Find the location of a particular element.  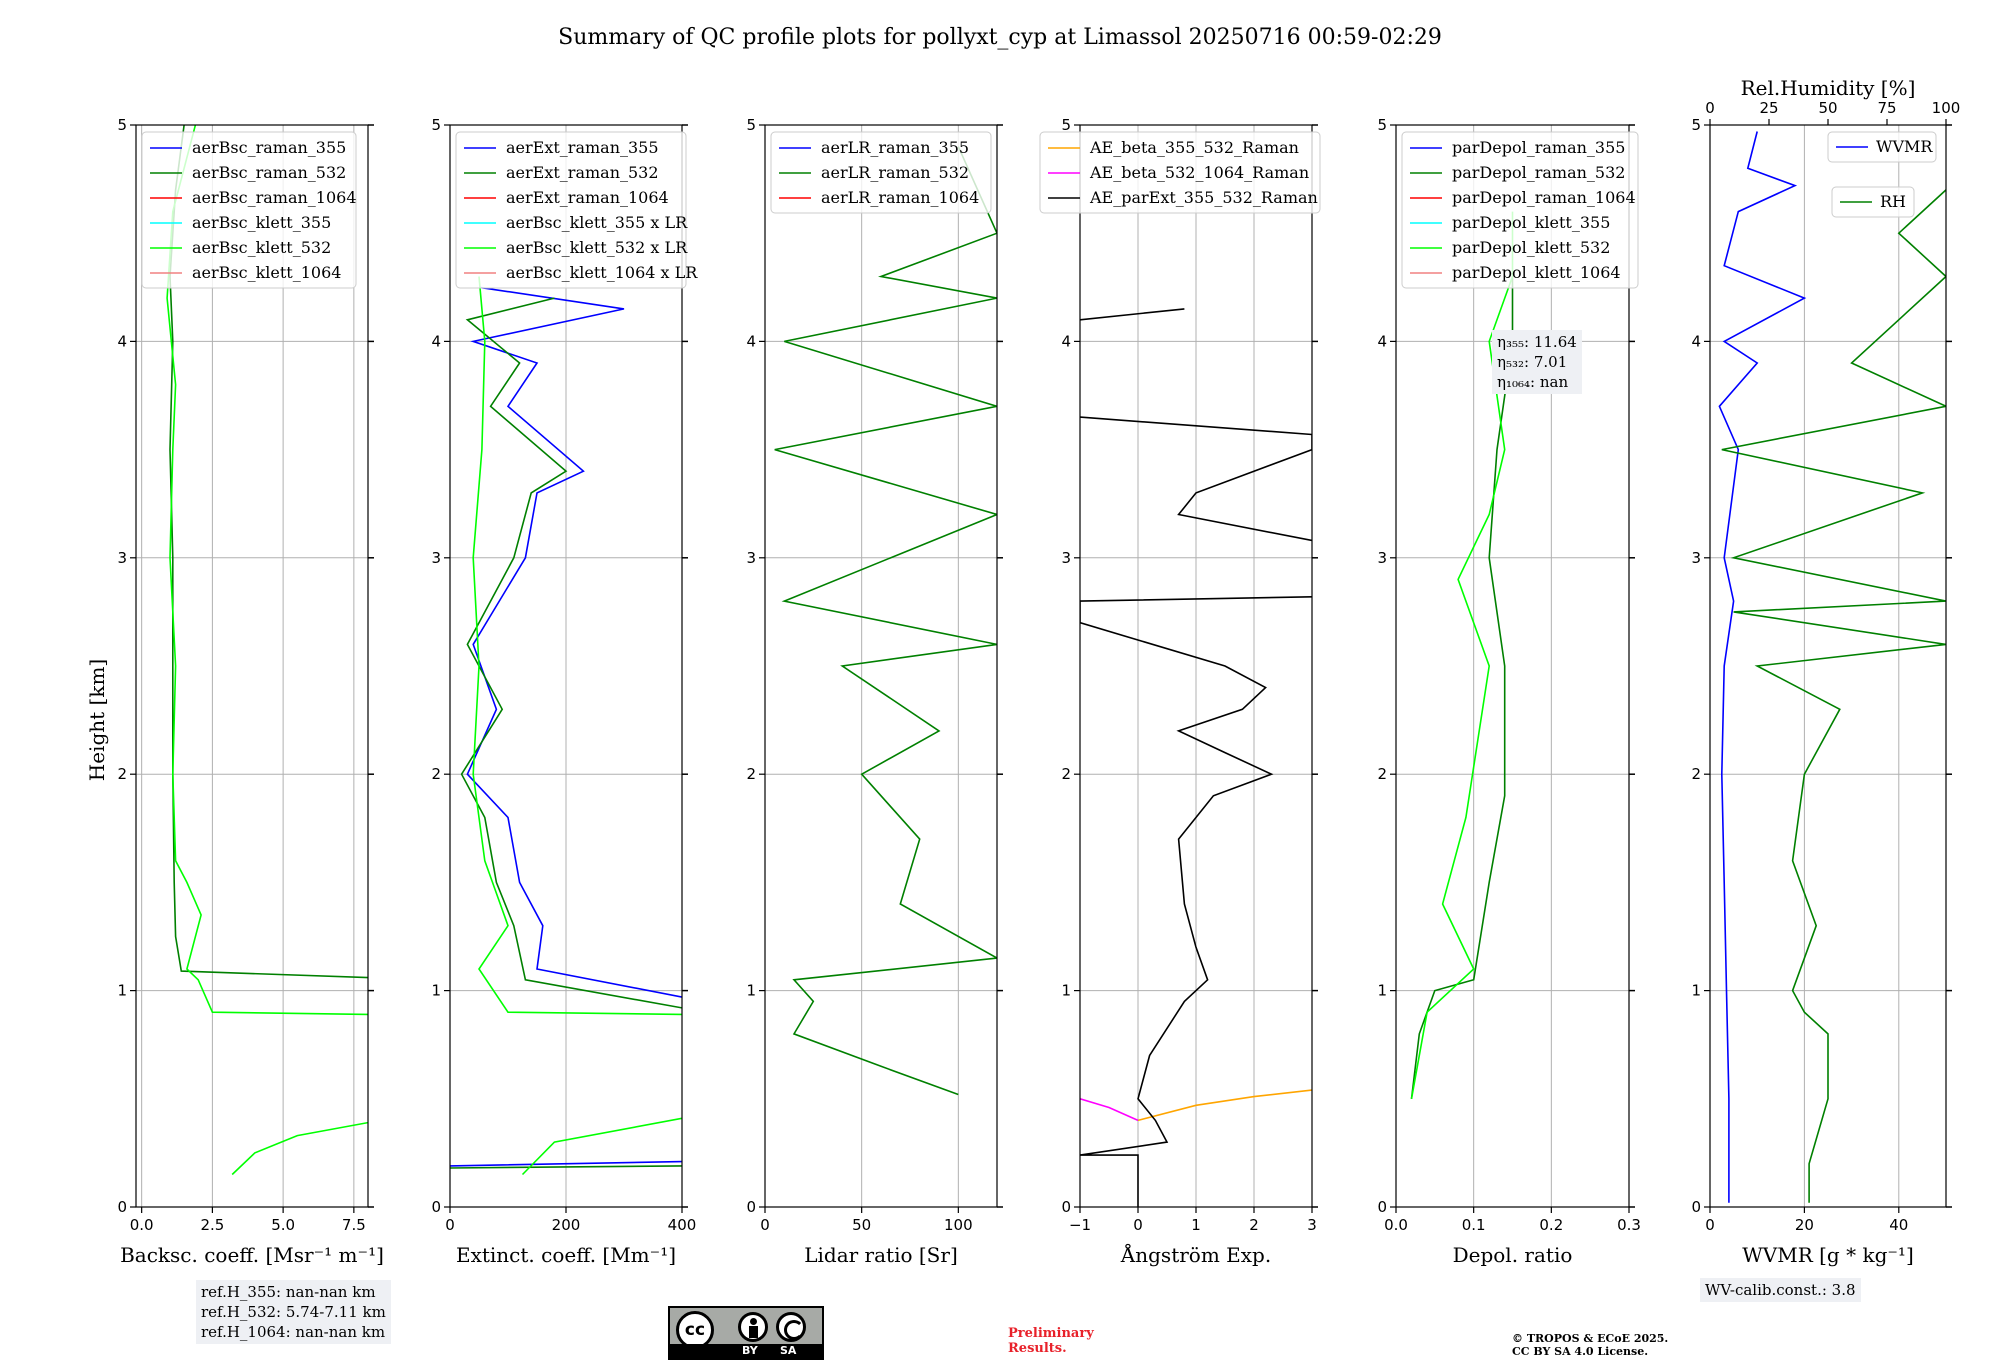

x-tick-label: 400 is located at coordinates (682, 1225).